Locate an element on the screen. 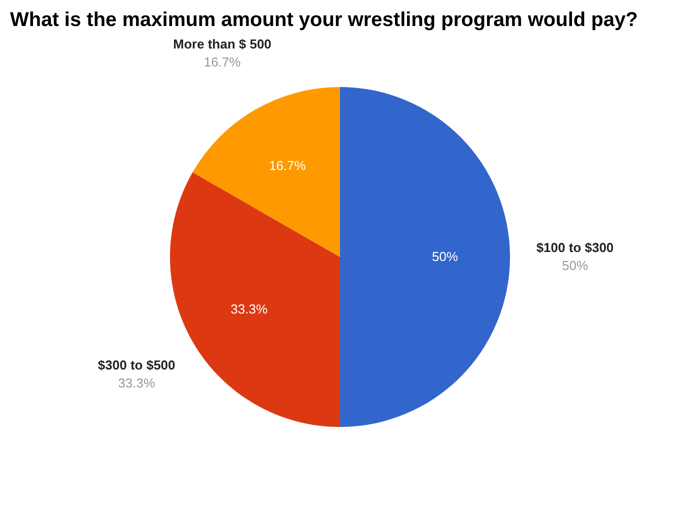 The image size is (700, 506). pie-slice is located at coordinates (266, 172).